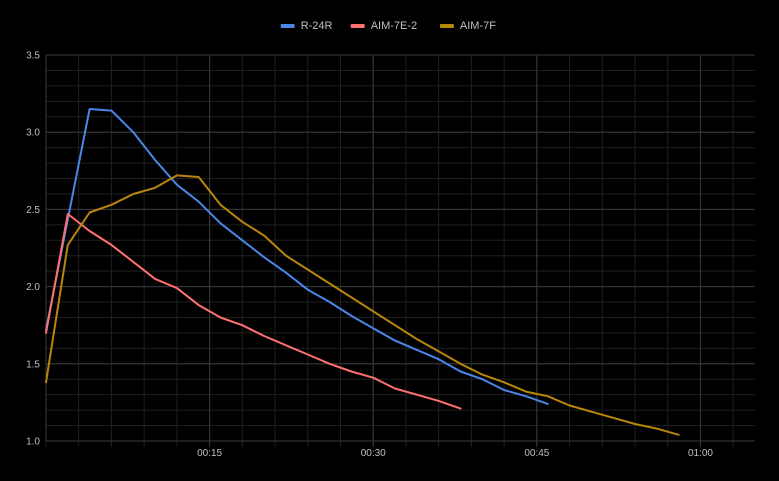  Describe the element at coordinates (33, 442) in the screenshot. I see `y-tick-label: 1.0` at that location.